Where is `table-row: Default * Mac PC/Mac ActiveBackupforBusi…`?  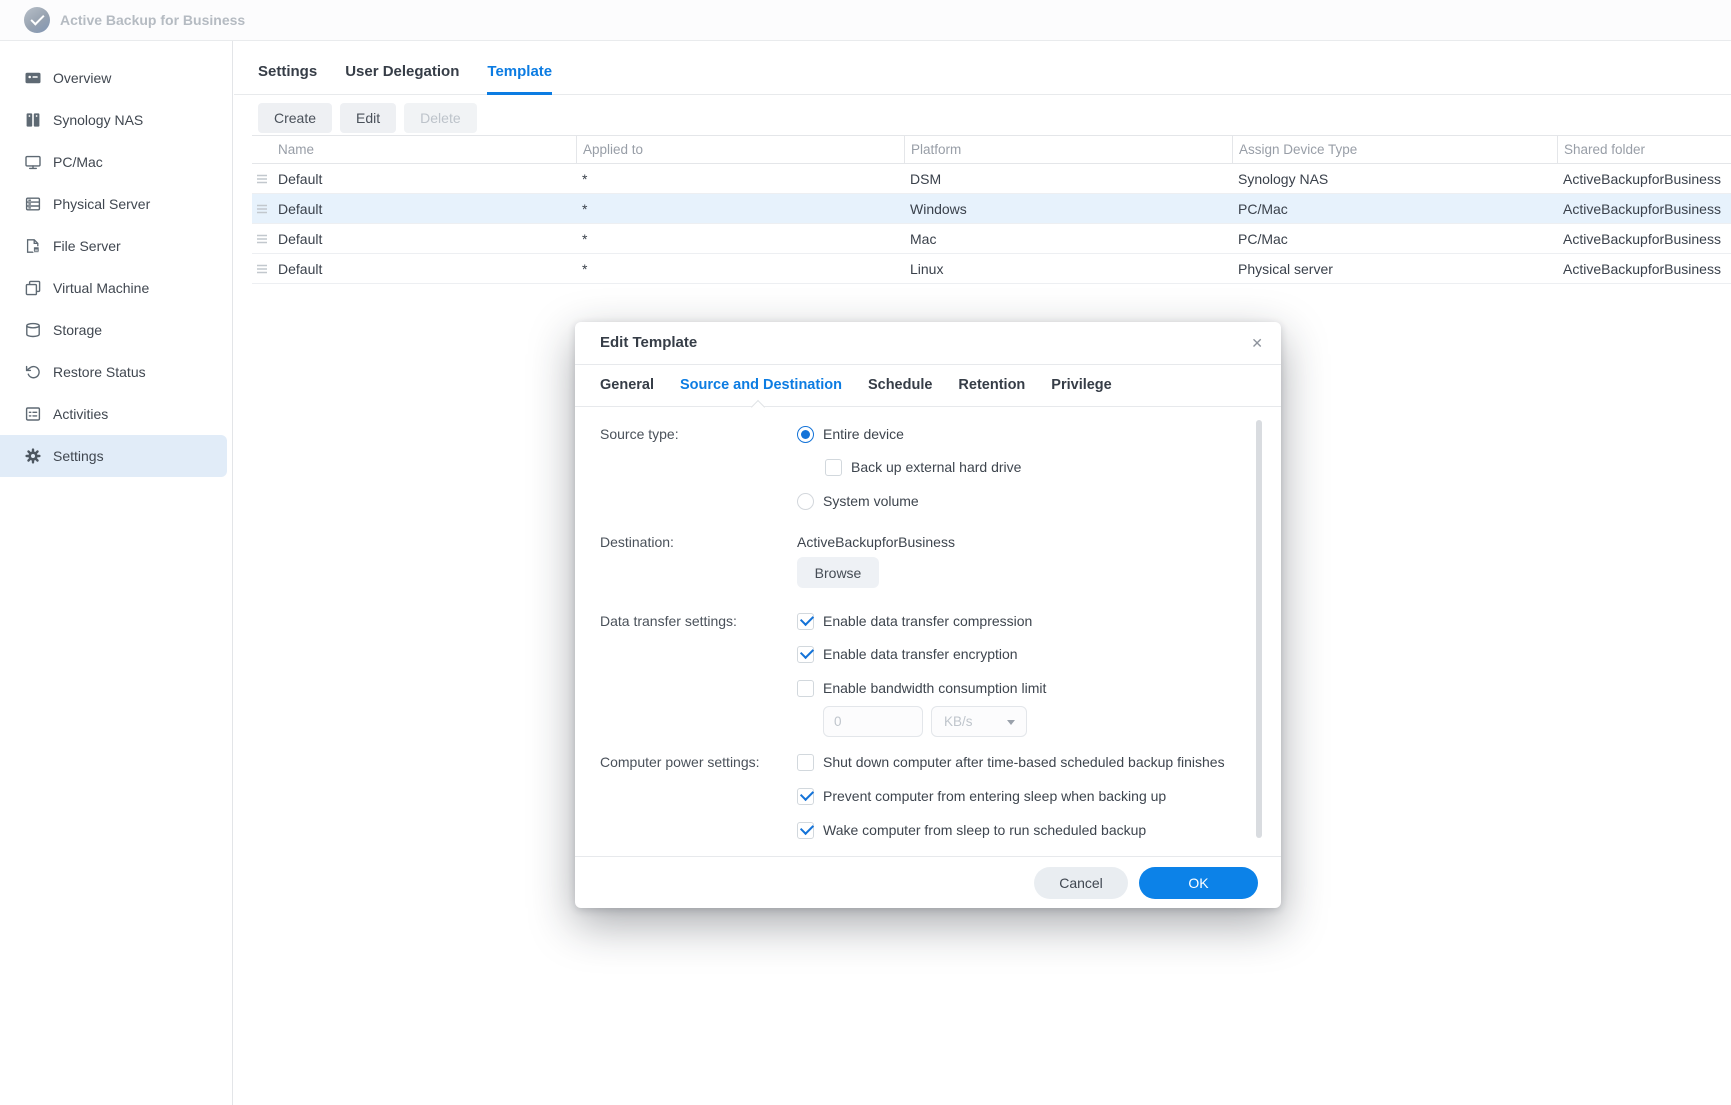 table-row: Default * Mac PC/Mac ActiveBackupforBusi… is located at coordinates (991, 239).